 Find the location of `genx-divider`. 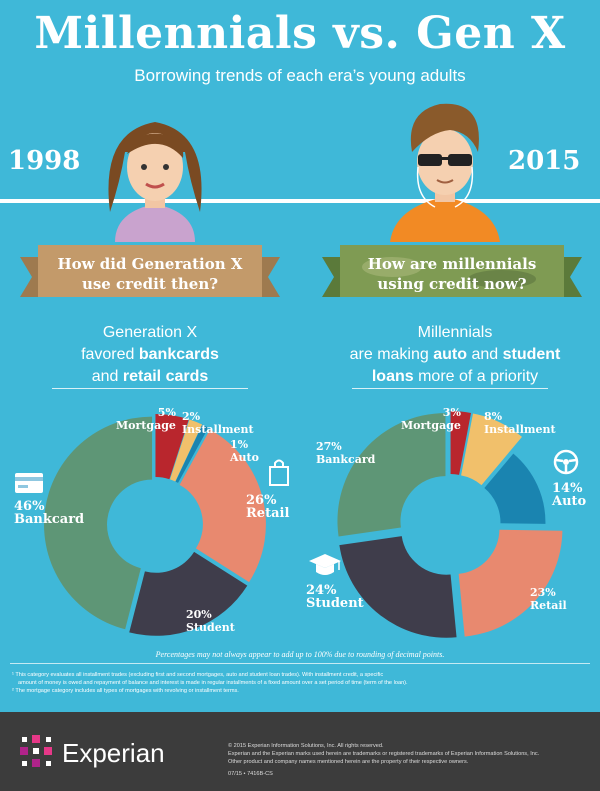

genx-divider is located at coordinates (150, 388).